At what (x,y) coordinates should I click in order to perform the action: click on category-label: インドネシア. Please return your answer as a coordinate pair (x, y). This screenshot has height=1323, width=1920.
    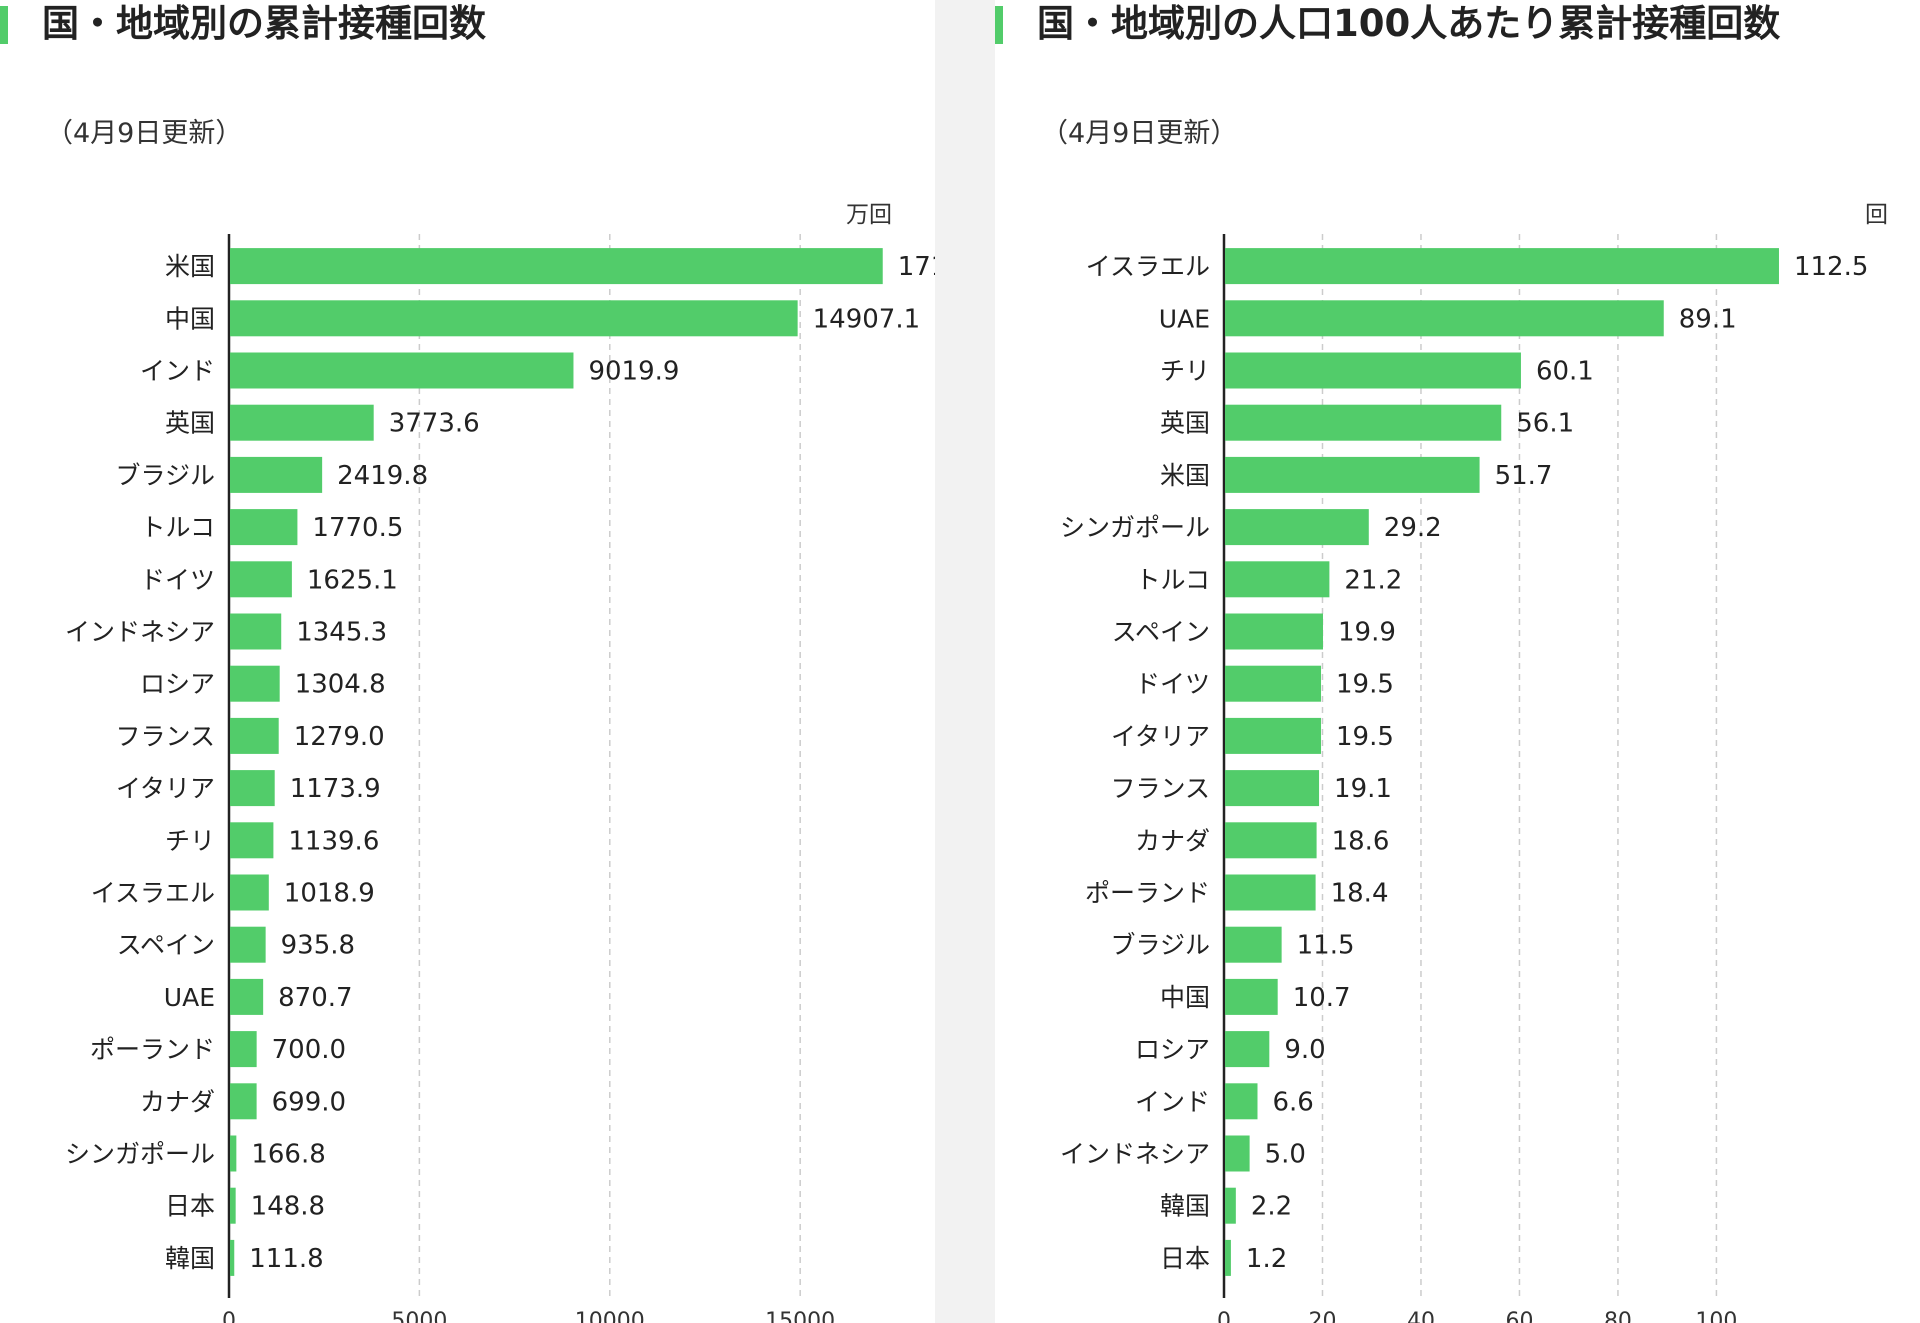
    Looking at the image, I should click on (1135, 1154).